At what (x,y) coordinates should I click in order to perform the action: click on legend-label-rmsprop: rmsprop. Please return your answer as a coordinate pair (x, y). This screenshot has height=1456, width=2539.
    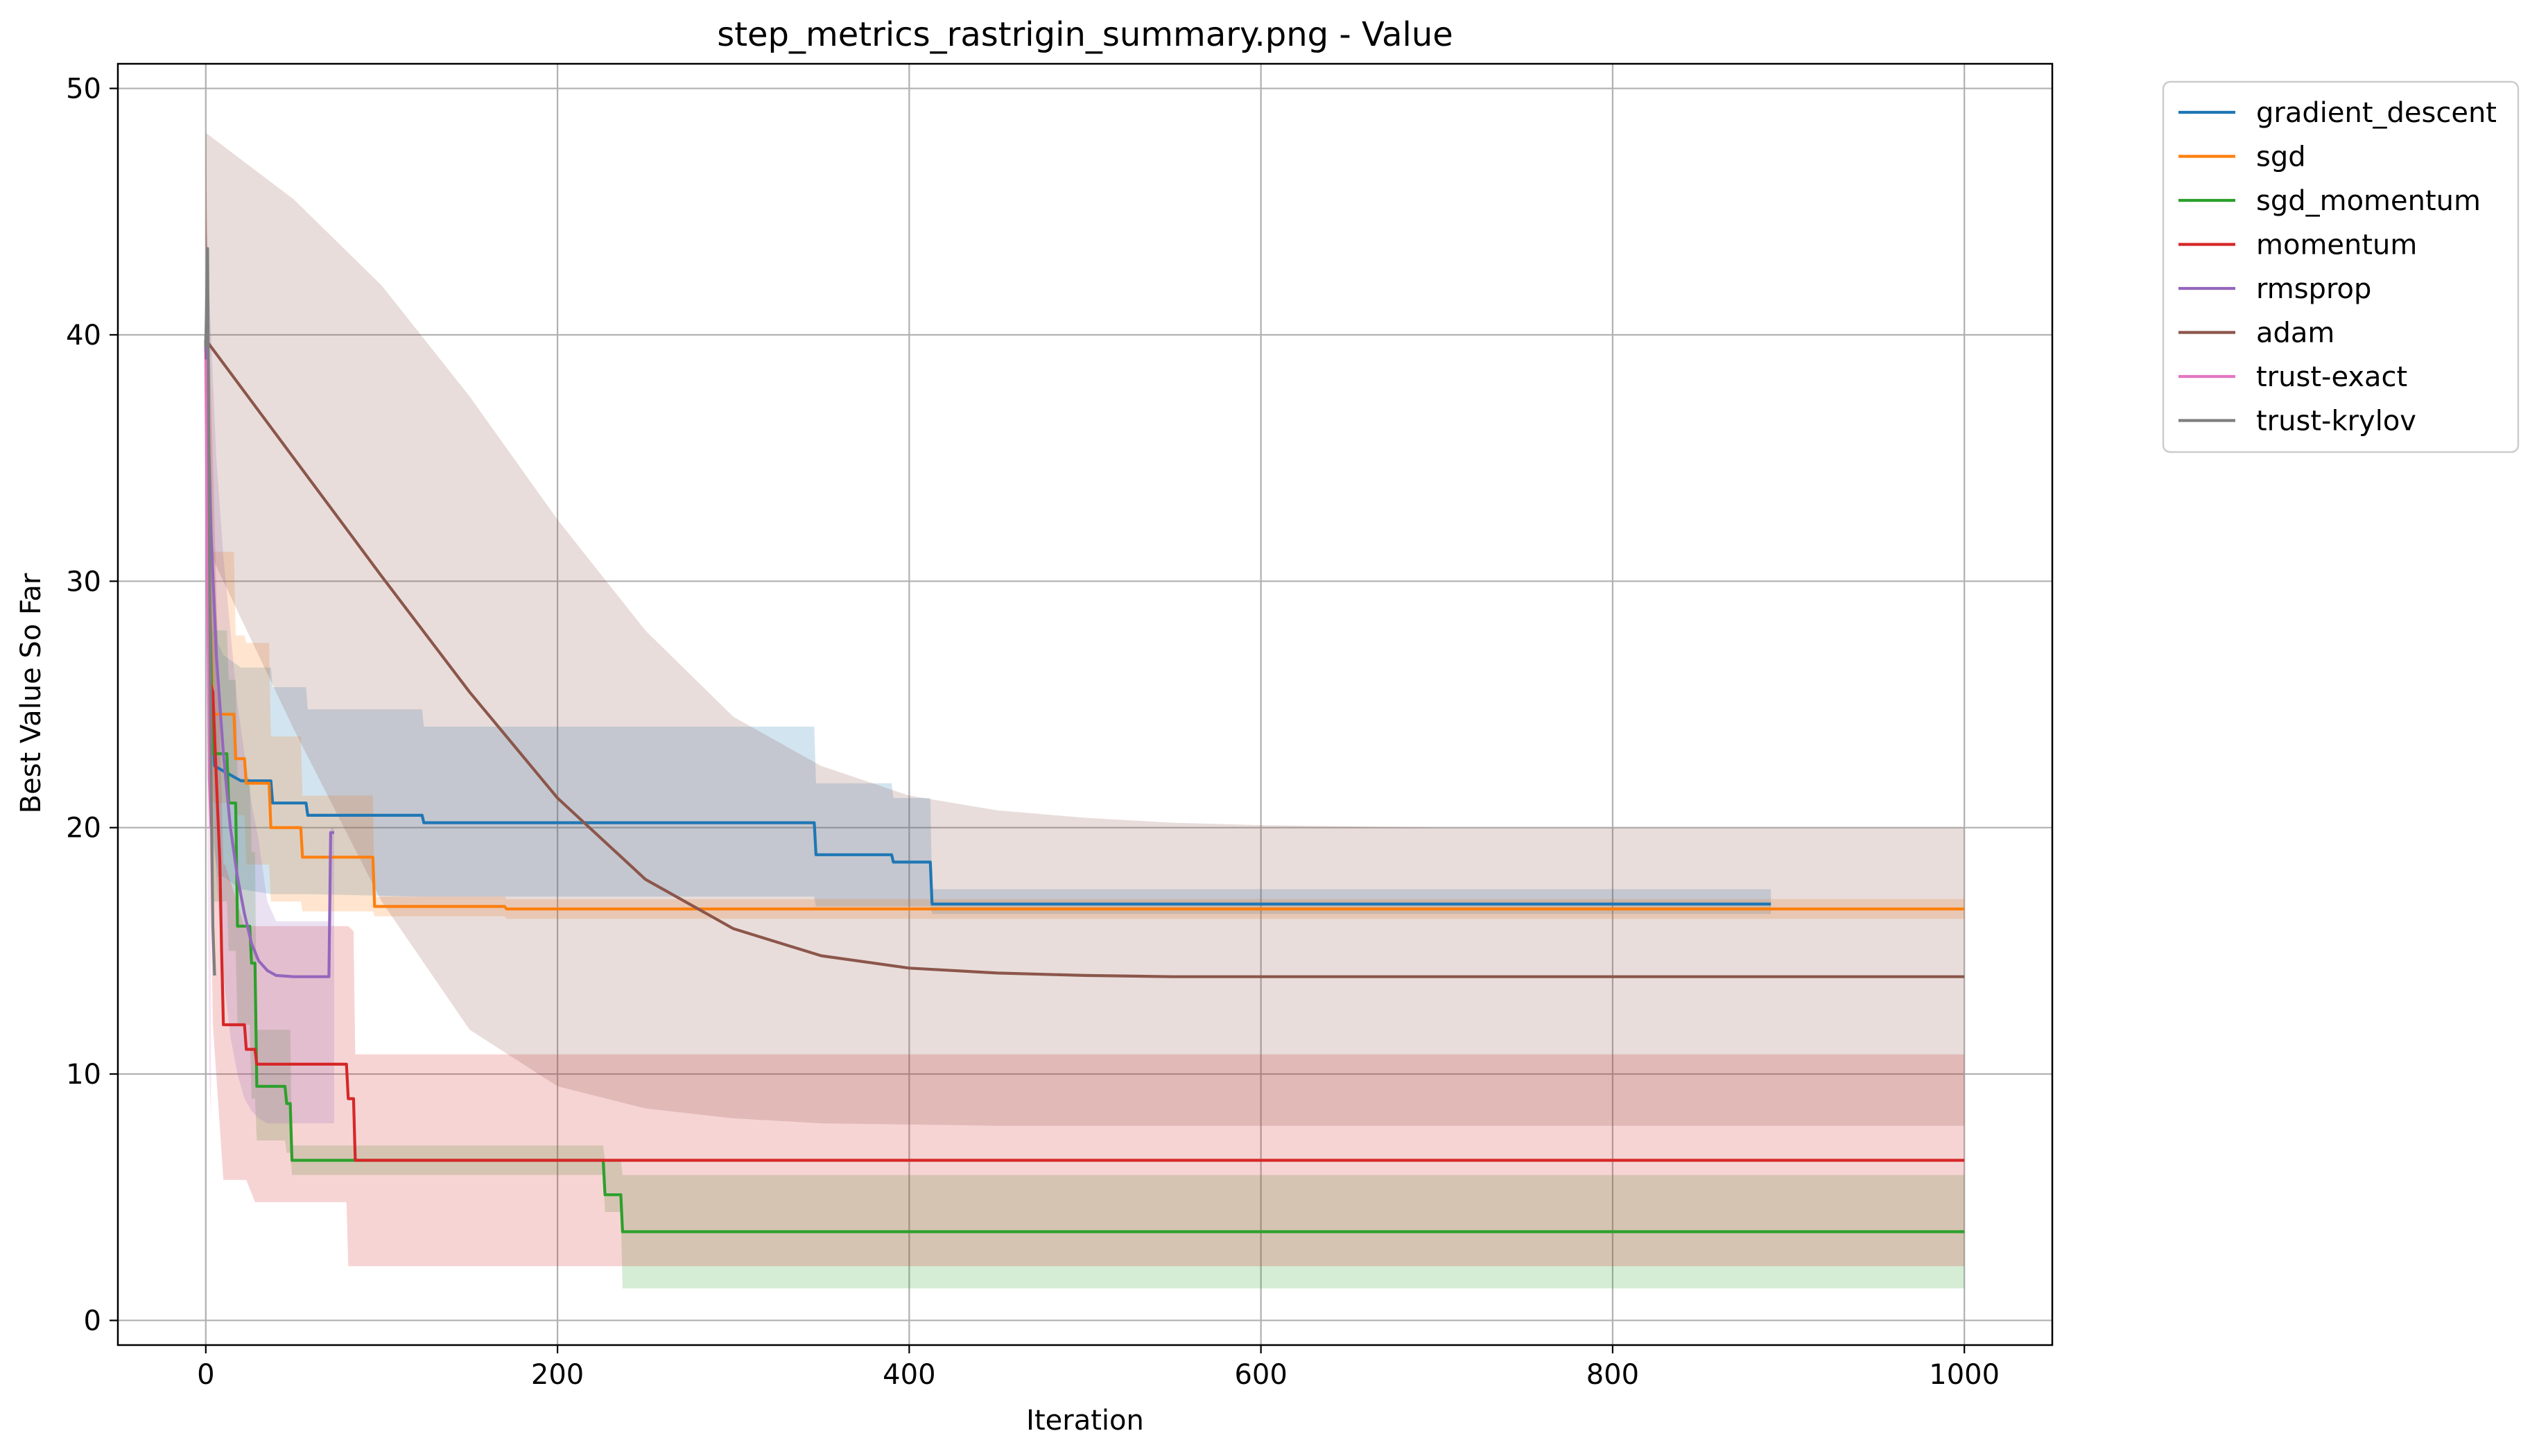
    Looking at the image, I should click on (2313, 289).